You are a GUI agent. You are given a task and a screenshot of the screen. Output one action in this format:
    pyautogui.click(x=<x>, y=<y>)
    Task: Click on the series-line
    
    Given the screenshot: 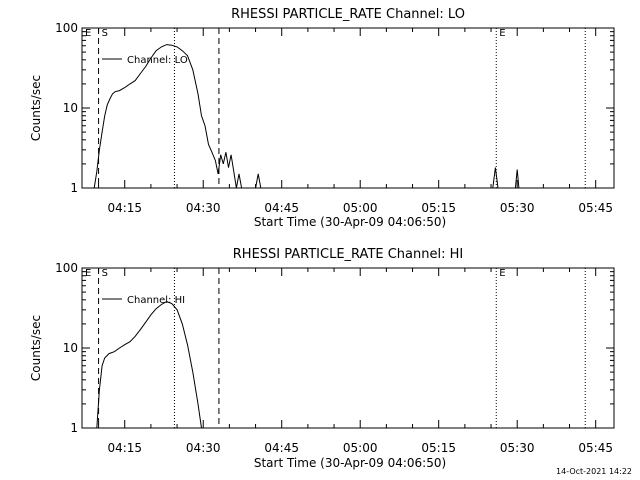 What is the action you would take?
    pyautogui.click(x=149, y=365)
    